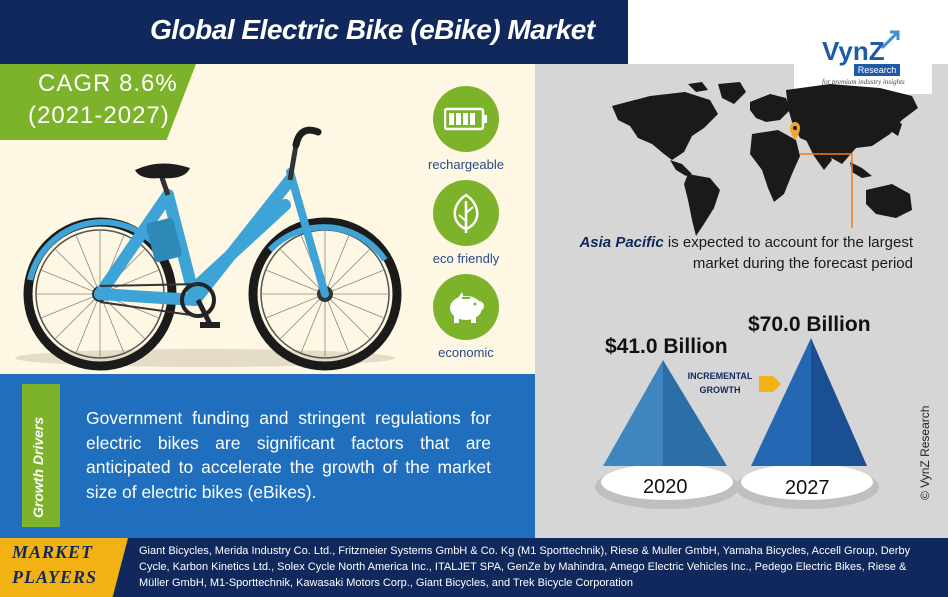  I want to click on growth-drivers-tab: Growth Drivers, so click(41, 455).